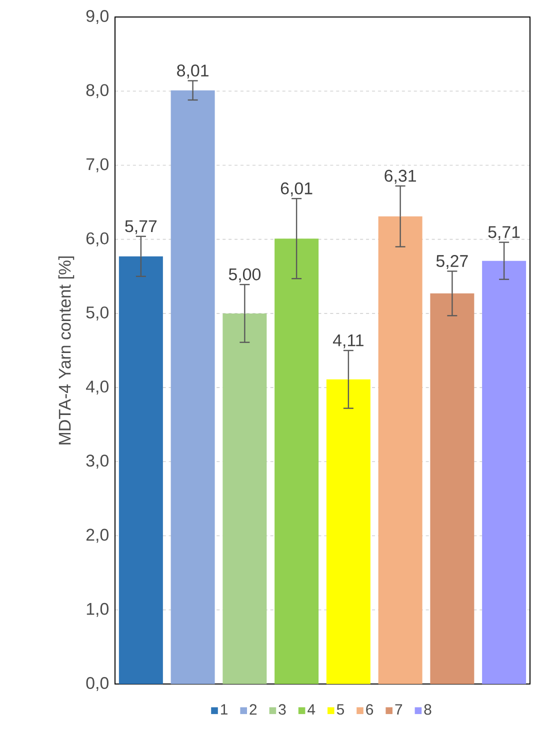  Describe the element at coordinates (400, 177) in the screenshot. I see `data-label: 6,31` at that location.